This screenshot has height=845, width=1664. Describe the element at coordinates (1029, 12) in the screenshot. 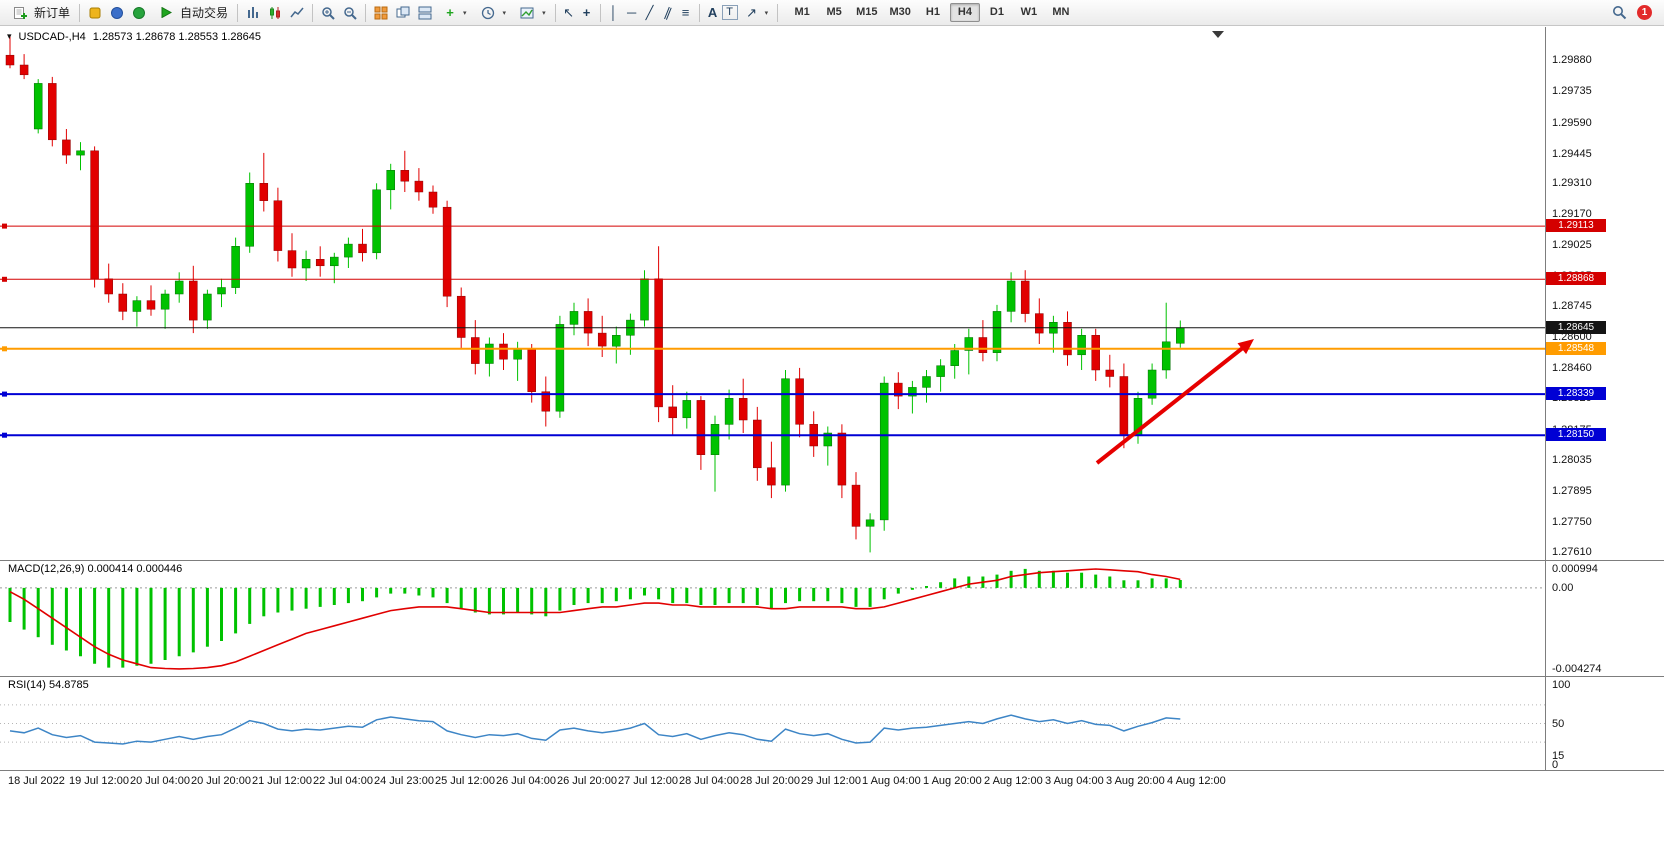

I see `timeframe-button-w1: W1` at that location.